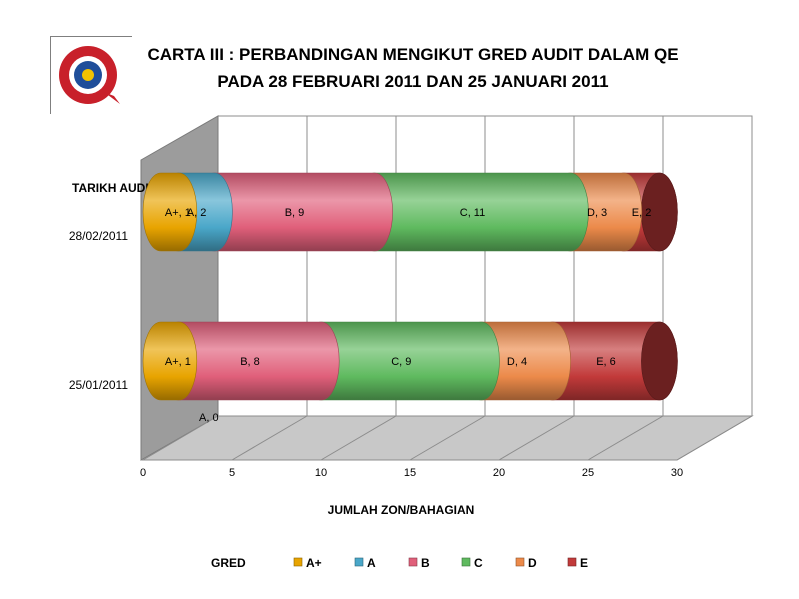 This screenshot has height=599, width=799. I want to click on data-label-1-2: B, 8, so click(250, 362).